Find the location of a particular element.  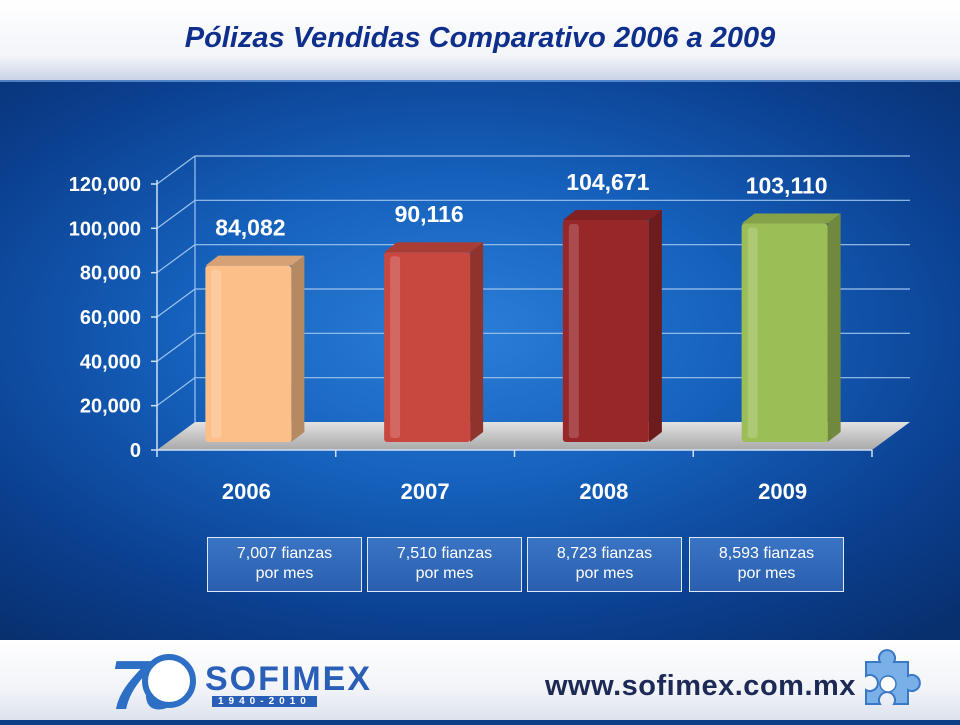

x-tick-label: 2007 is located at coordinates (425, 491).